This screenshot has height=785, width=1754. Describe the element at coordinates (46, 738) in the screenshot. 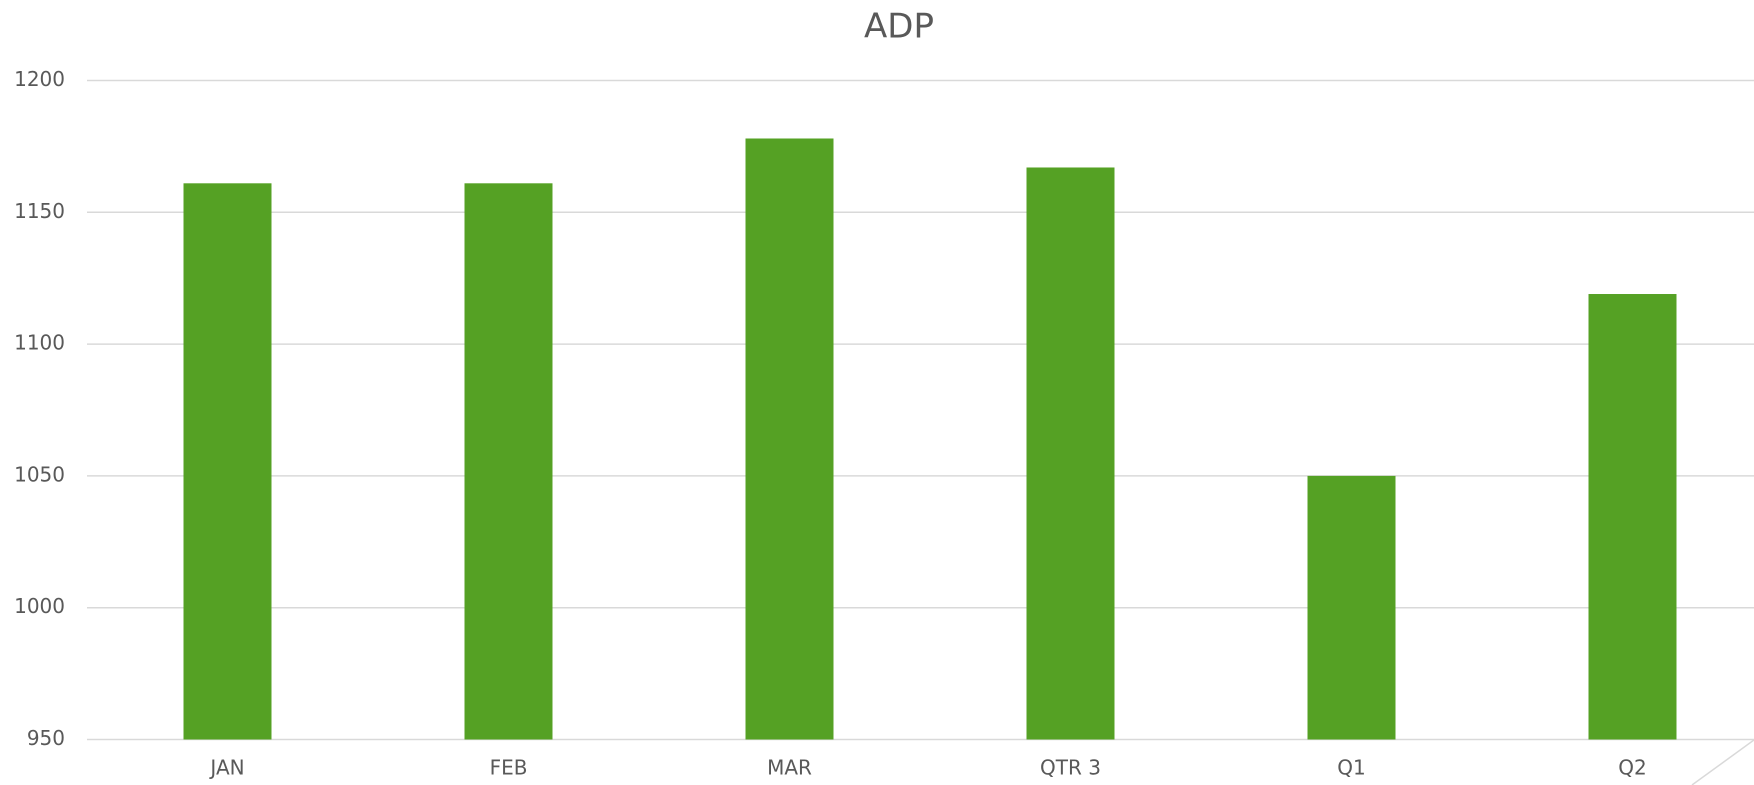

I see `y-tick-label: 950` at that location.